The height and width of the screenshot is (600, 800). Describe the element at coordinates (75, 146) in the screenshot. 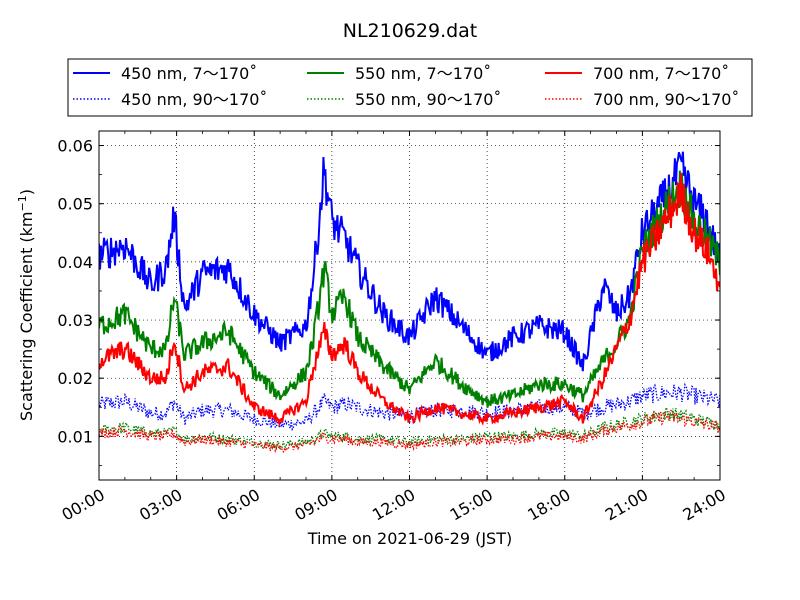

I see `y-tick-label: 0.06` at that location.